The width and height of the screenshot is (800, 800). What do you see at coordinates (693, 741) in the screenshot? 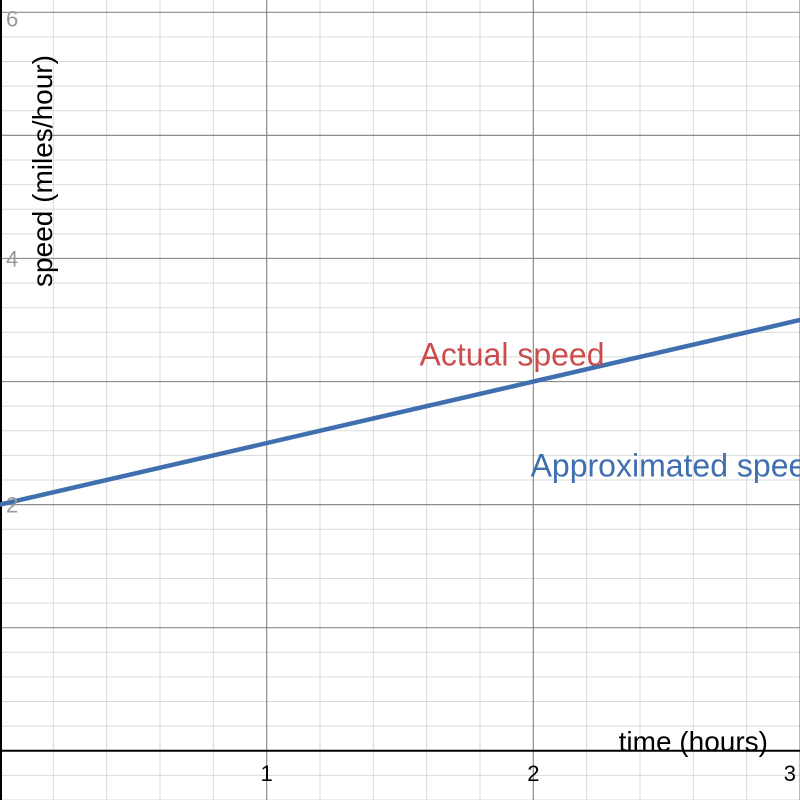
I see `x-axis-title: time (hours)` at bounding box center [693, 741].